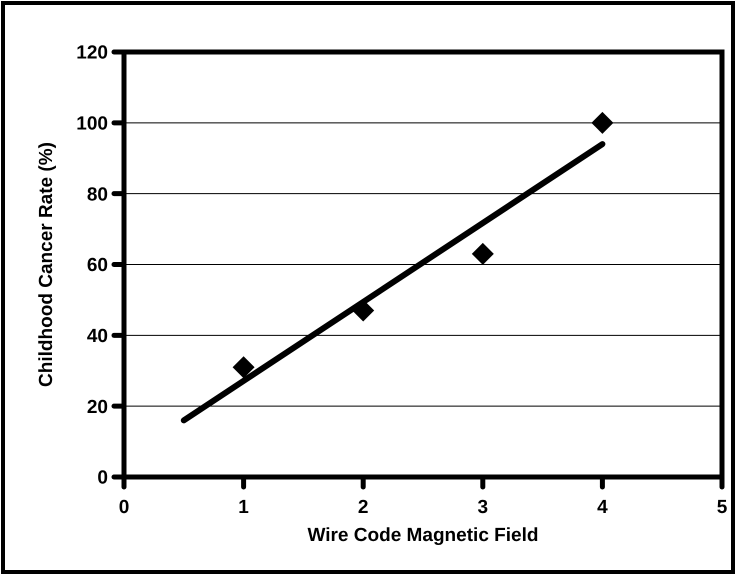 The image size is (736, 575). I want to click on x-tick-label: 3, so click(483, 507).